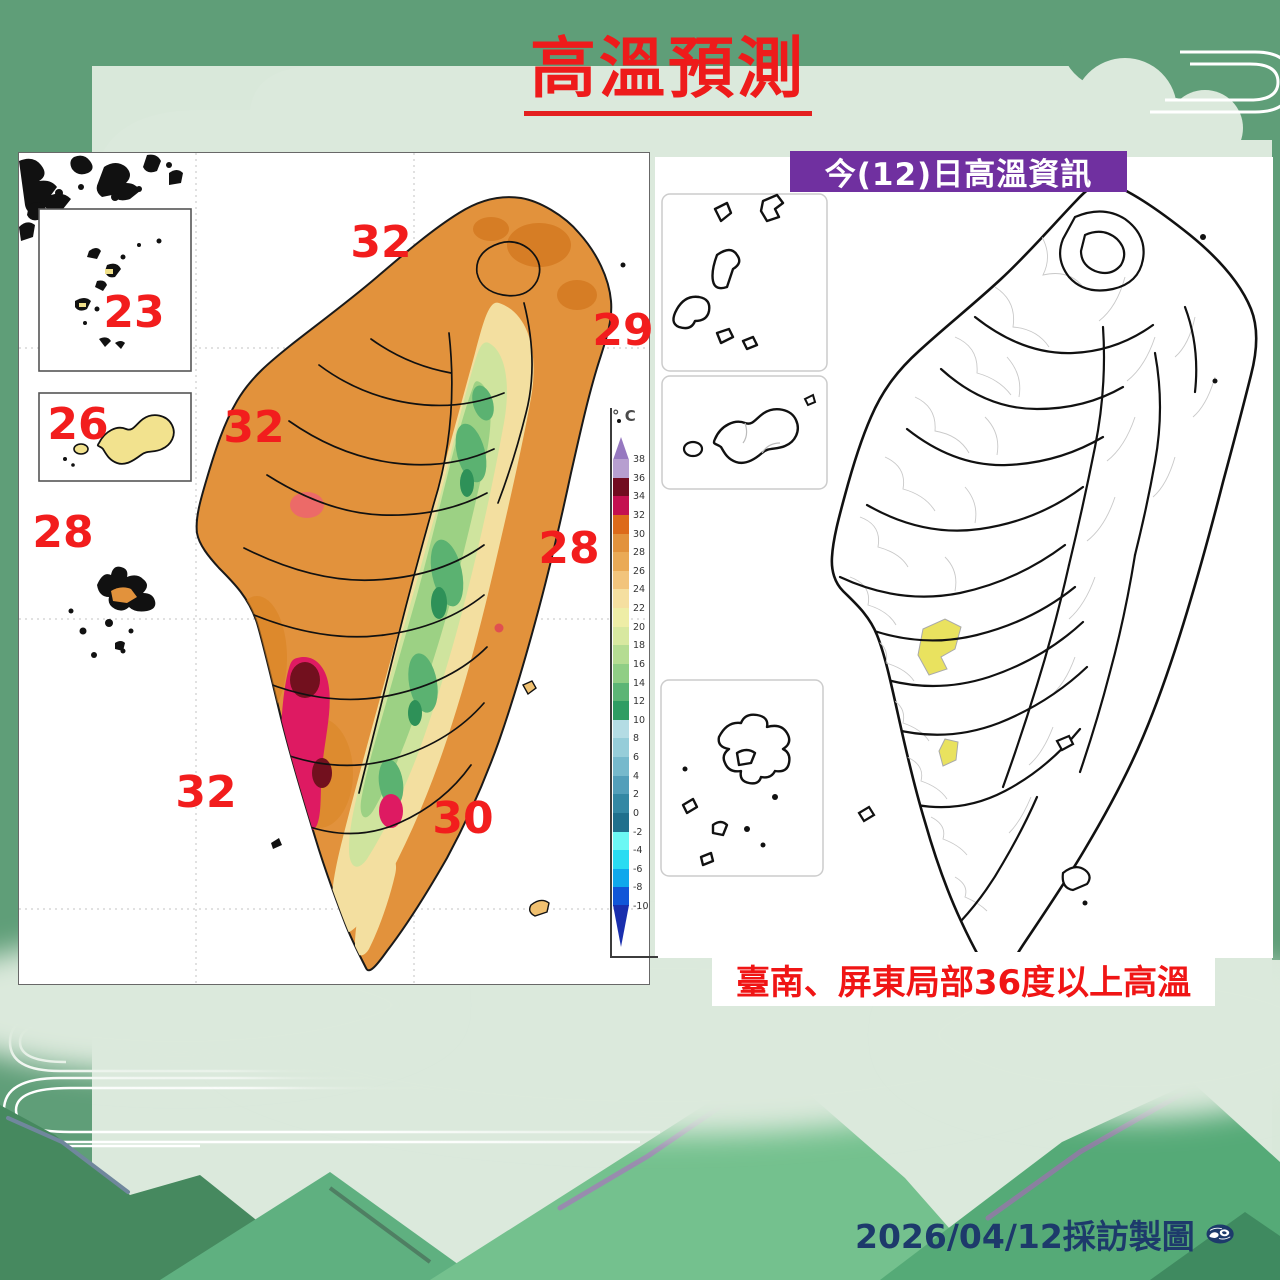 The image size is (1280, 1280). Describe the element at coordinates (638, 869) in the screenshot. I see `colorbar-tick-label: -6` at that location.